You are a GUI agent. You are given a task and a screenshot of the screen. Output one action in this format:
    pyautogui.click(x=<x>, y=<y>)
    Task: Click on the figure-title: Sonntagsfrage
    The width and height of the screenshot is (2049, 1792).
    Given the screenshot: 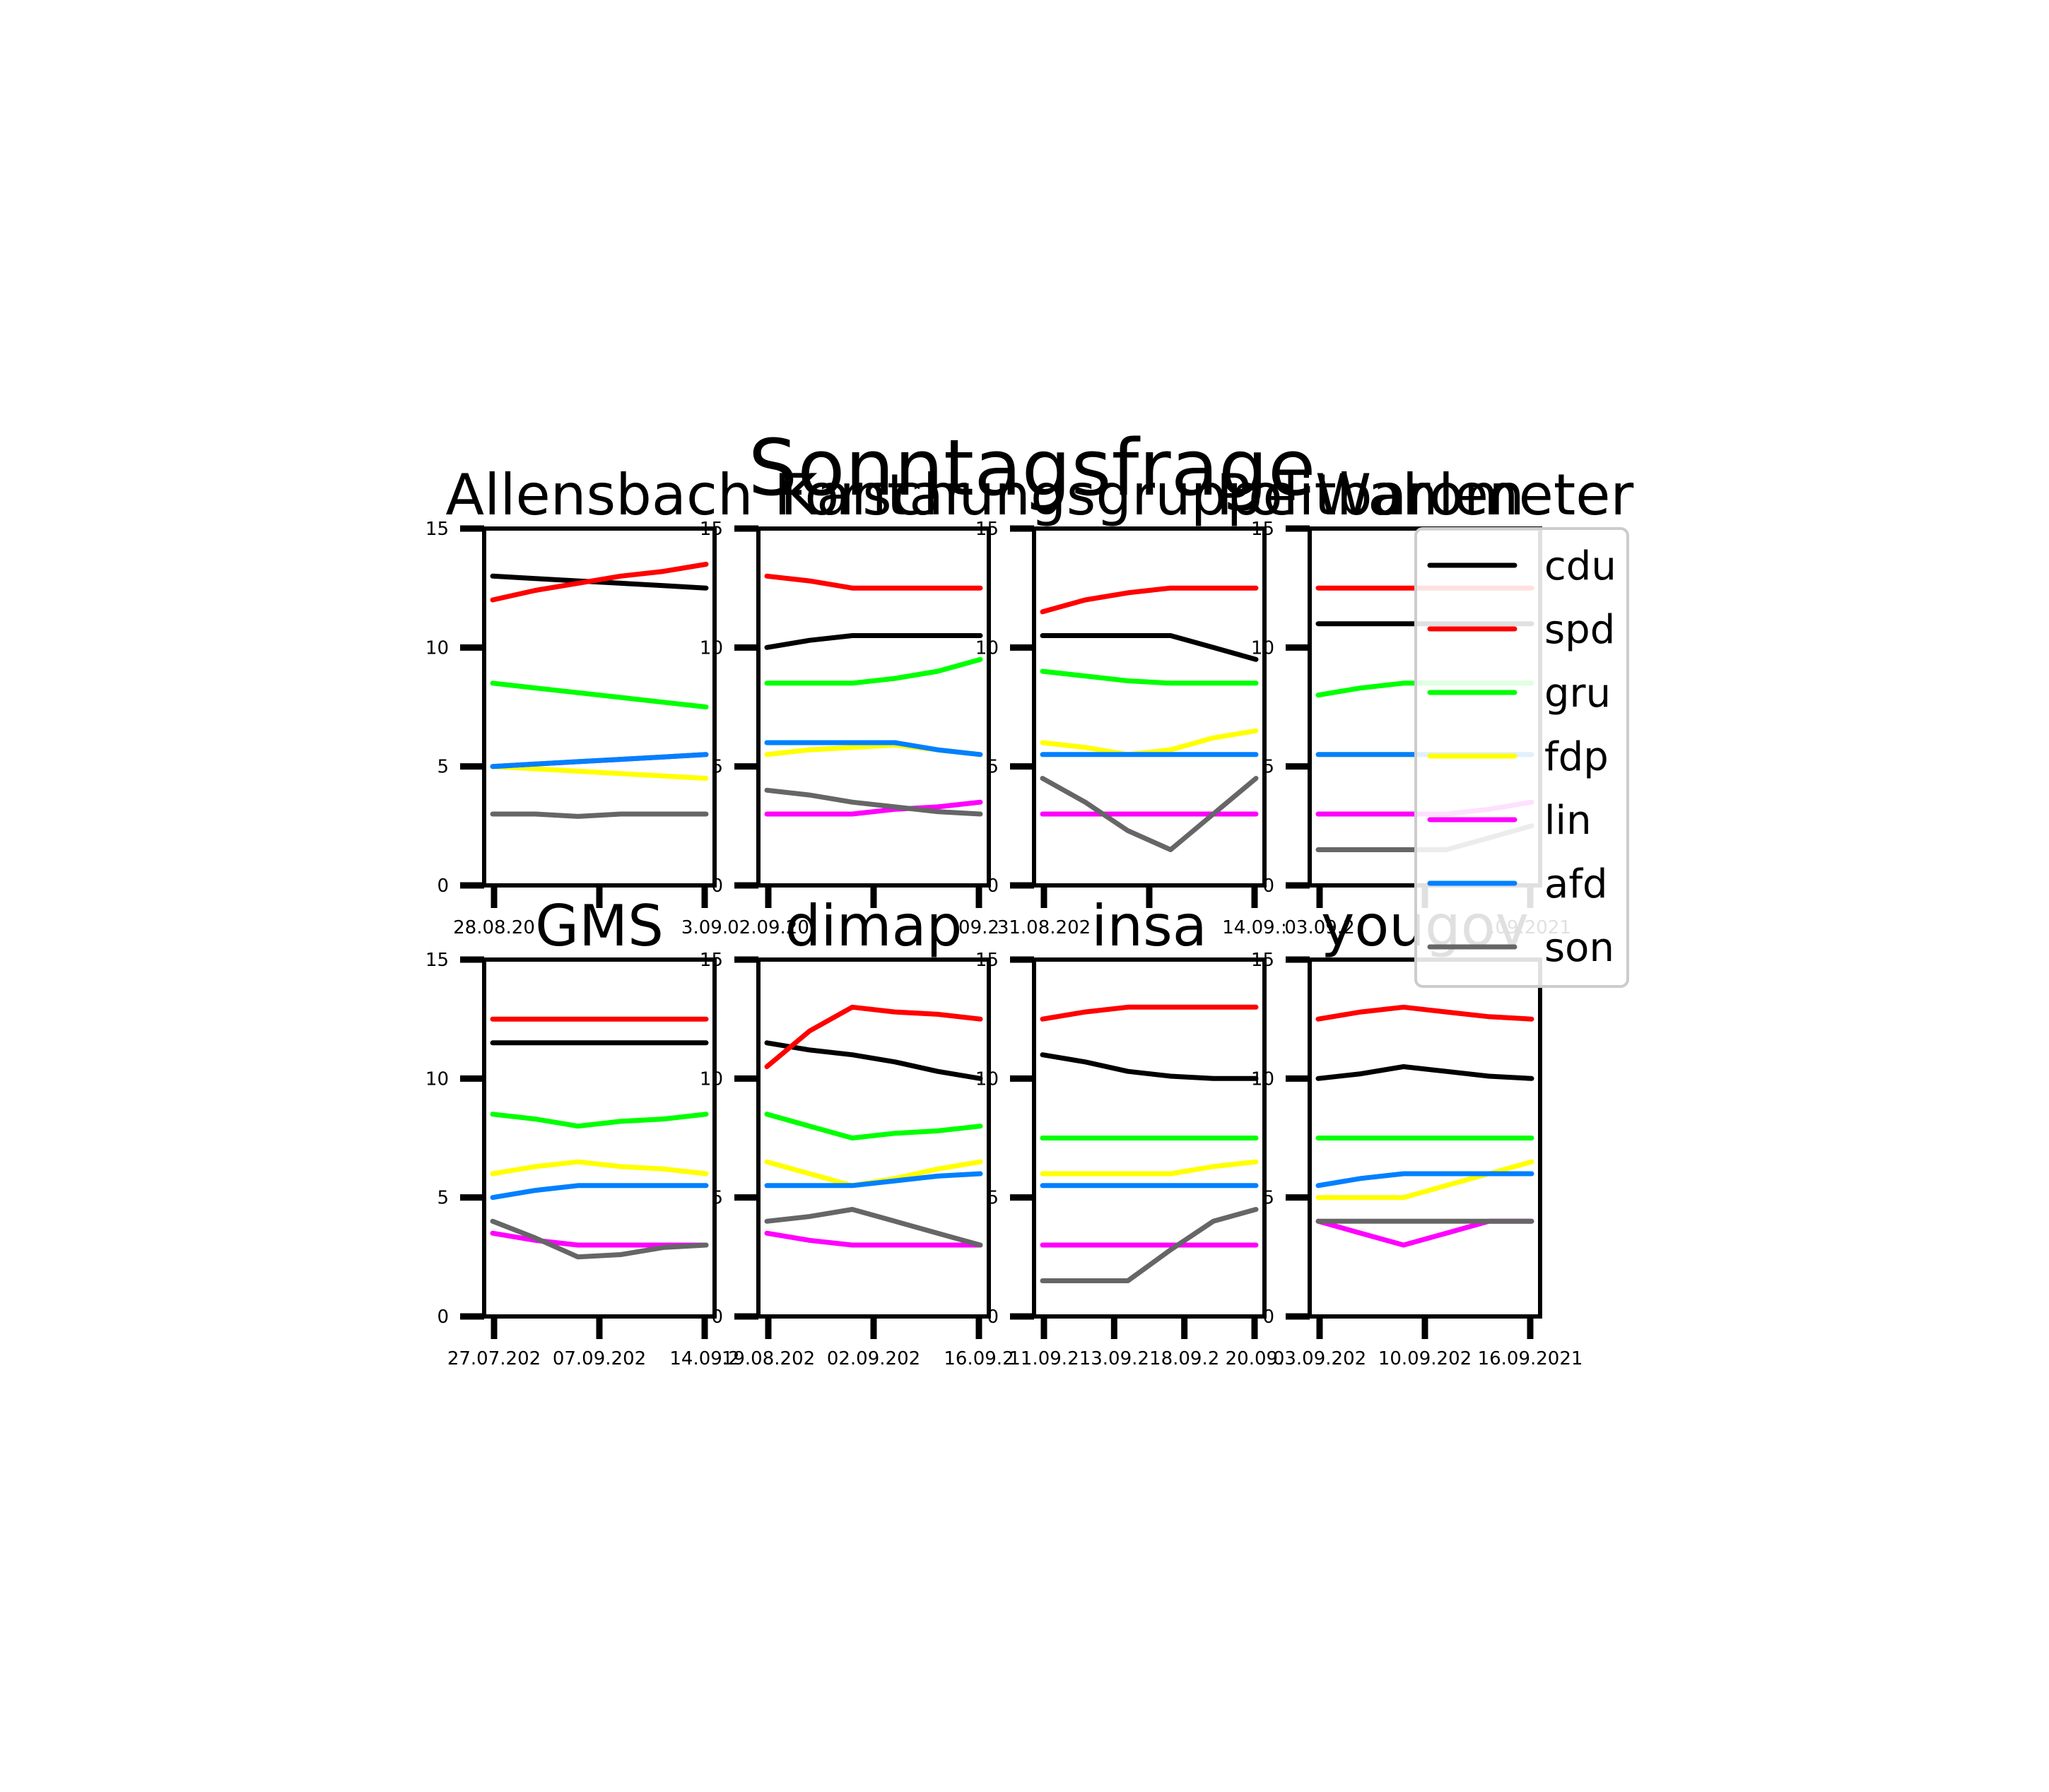 What is the action you would take?
    pyautogui.click(x=1031, y=468)
    